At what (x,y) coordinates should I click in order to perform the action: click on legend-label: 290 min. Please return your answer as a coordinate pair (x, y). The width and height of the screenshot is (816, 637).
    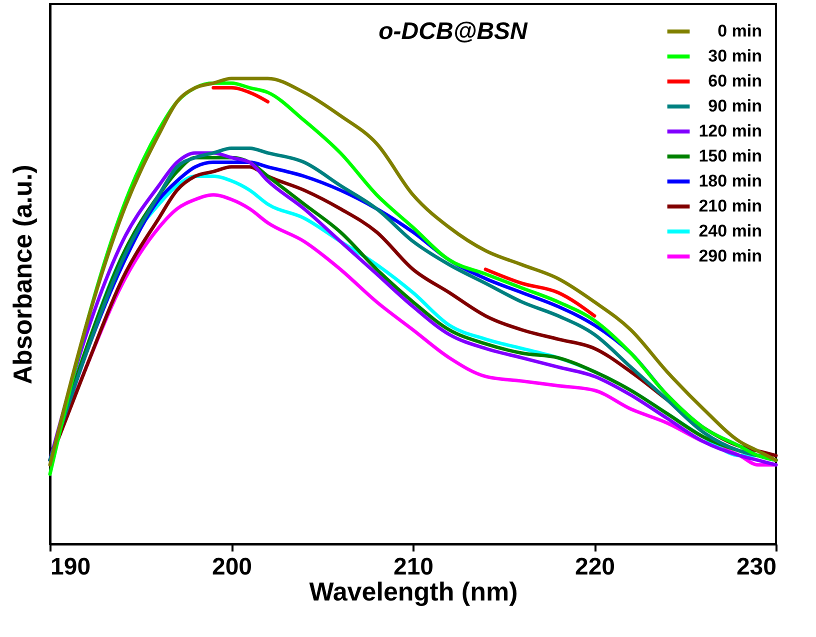
    Looking at the image, I should click on (730, 256).